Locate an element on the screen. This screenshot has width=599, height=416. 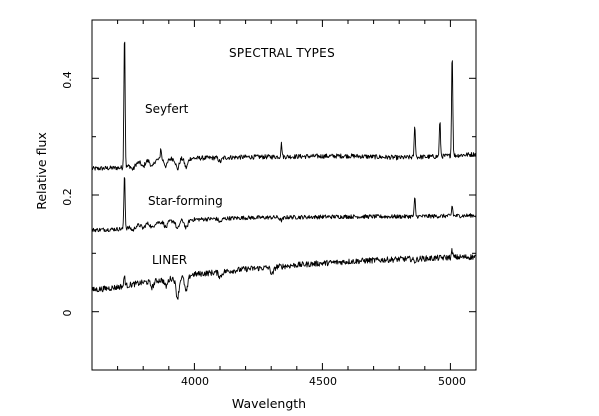
chart-title: SPECTRAL TYPES is located at coordinates (282, 53).